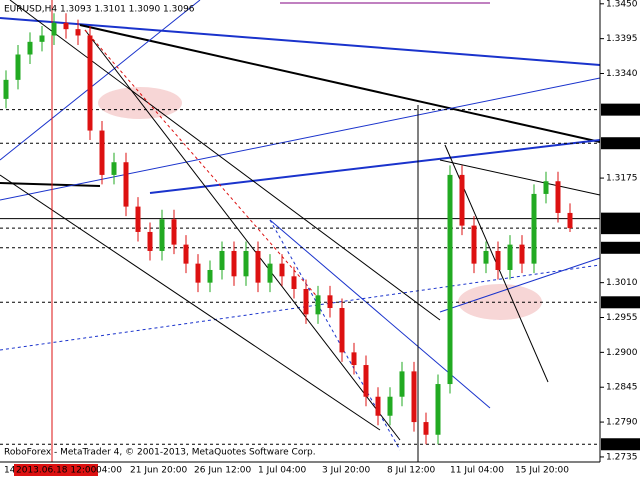 The width and height of the screenshot is (640, 480). I want to click on y-tick-label: 1.2790, so click(622, 423).